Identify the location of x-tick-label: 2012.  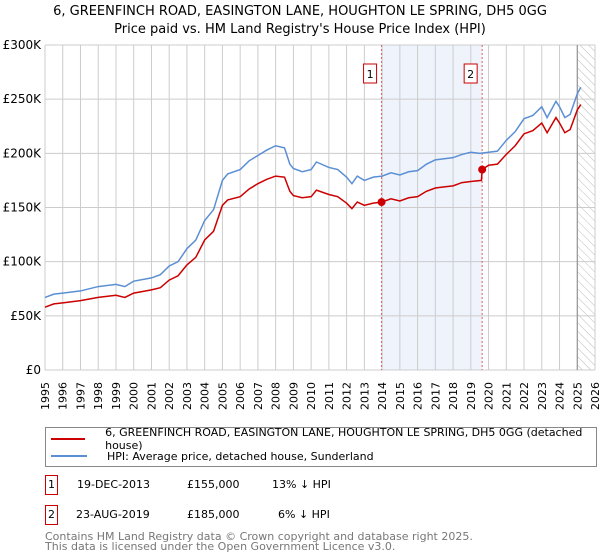
(347, 396).